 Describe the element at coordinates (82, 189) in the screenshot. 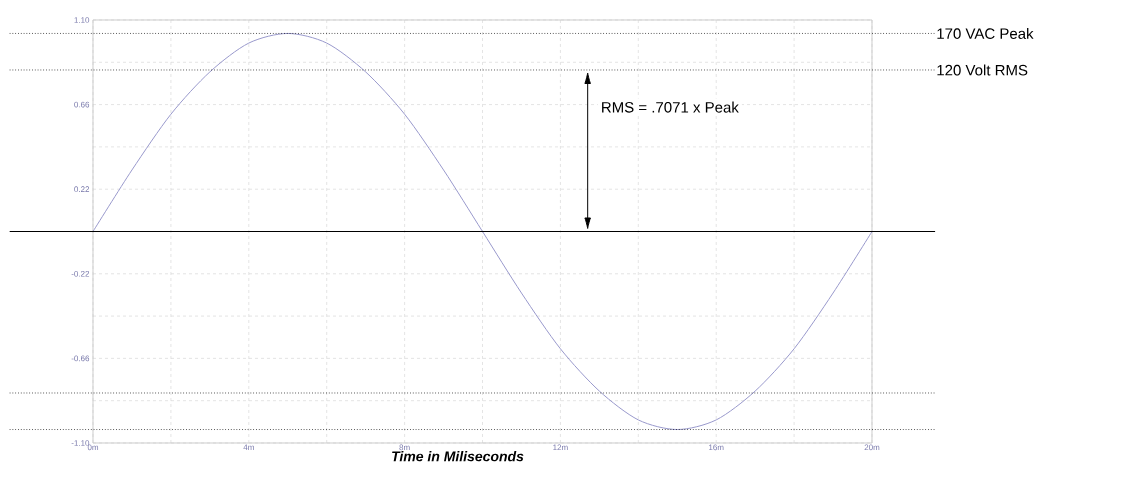

I see `y-tick-label: 0.22` at that location.